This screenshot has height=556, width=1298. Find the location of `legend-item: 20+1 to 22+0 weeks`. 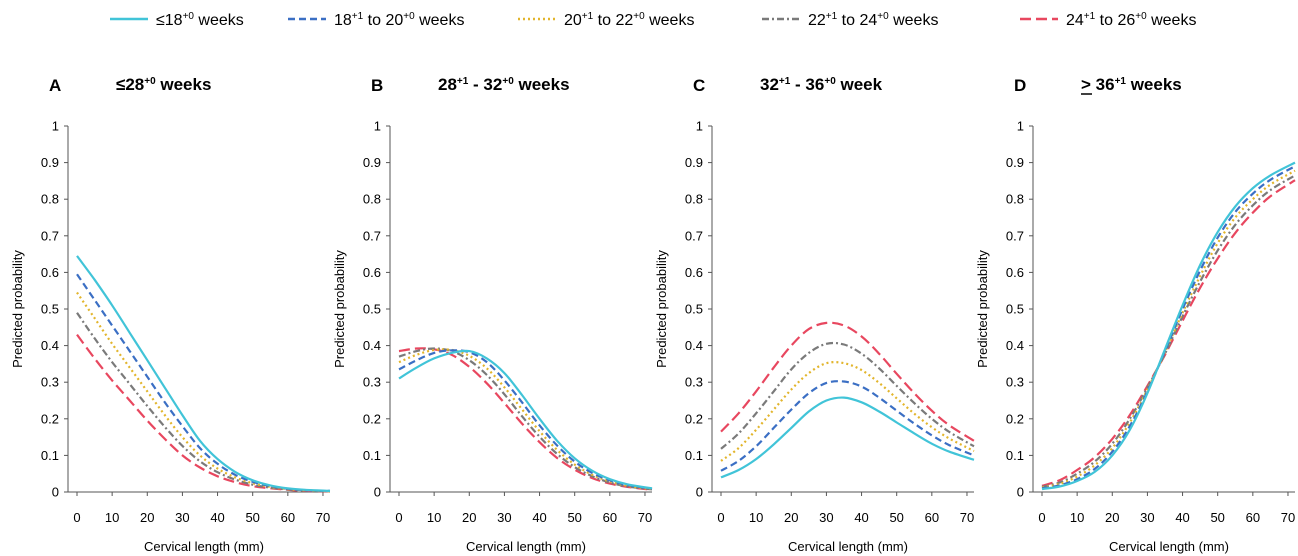

legend-item: 20+1 to 22+0 weeks is located at coordinates (606, 20).